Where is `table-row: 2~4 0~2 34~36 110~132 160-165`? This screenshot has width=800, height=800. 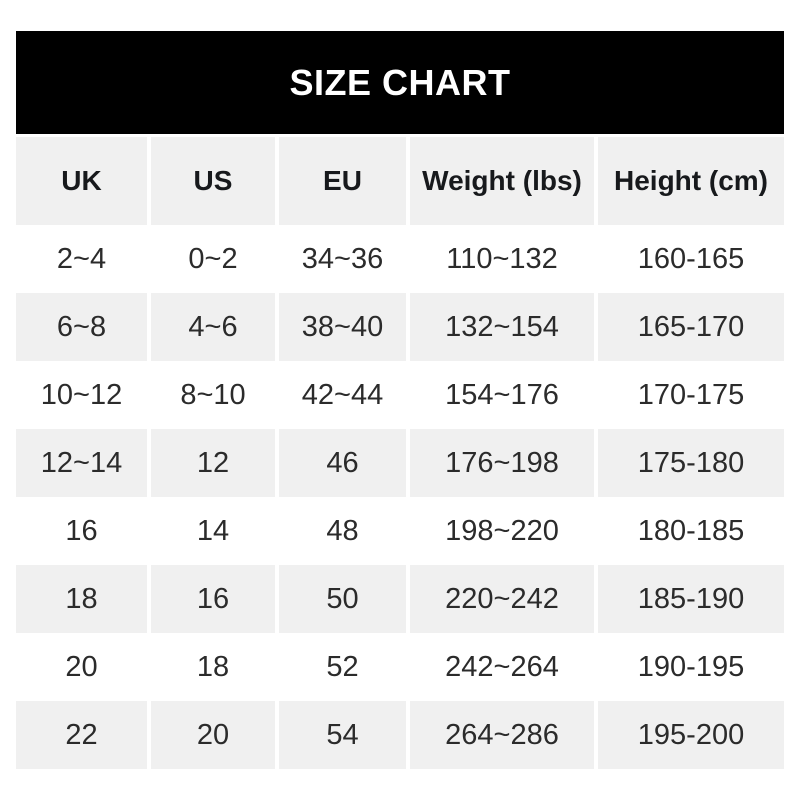
table-row: 2~4 0~2 34~36 110~132 160-165 is located at coordinates (400, 259).